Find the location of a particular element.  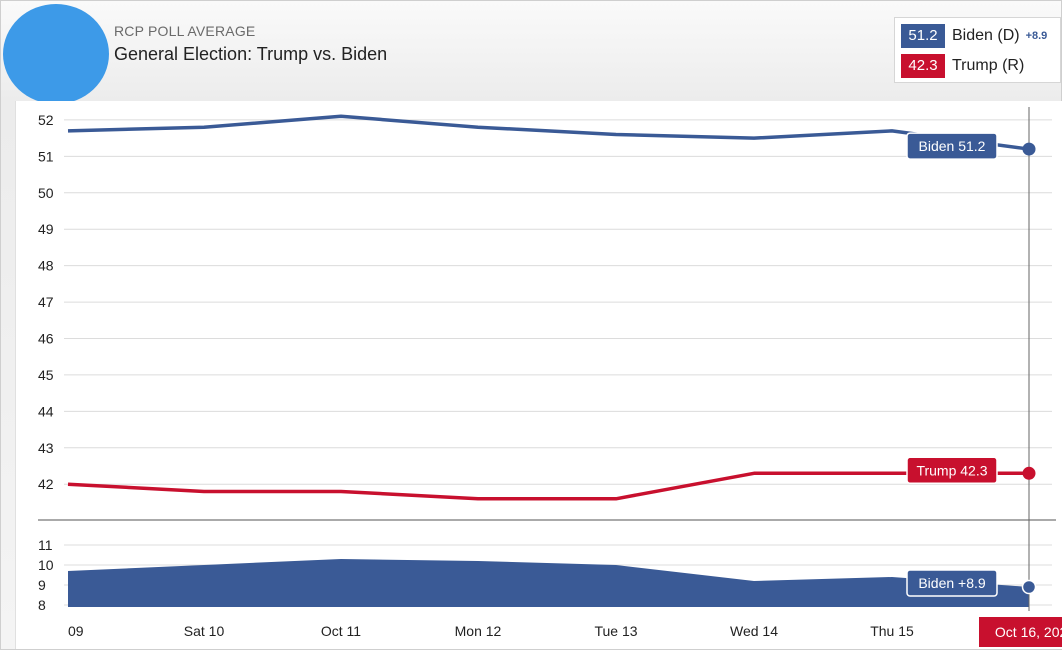

y-tick-label: 45 is located at coordinates (46, 375).